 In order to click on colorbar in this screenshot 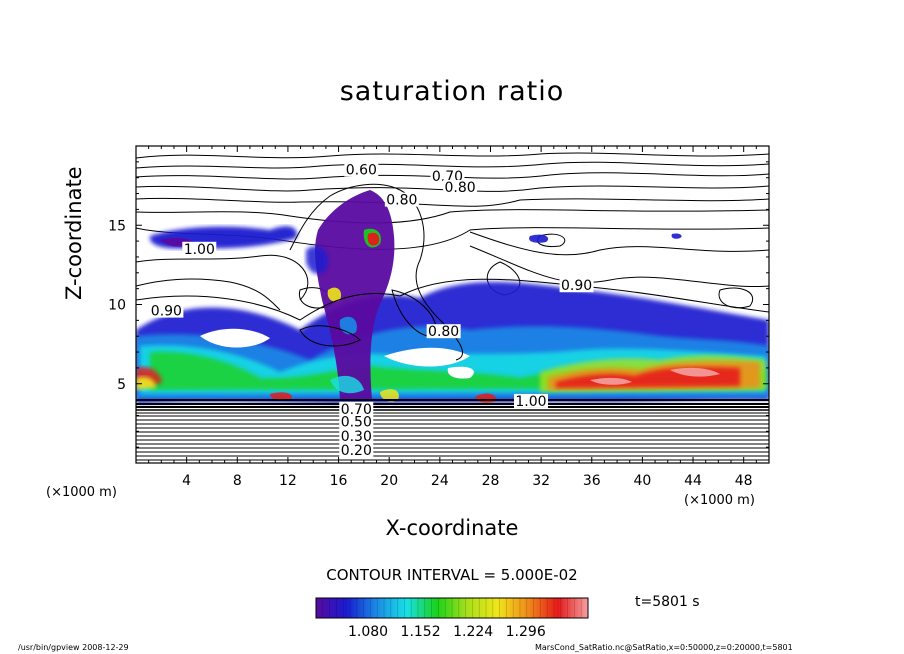, I will do `click(452, 608)`.